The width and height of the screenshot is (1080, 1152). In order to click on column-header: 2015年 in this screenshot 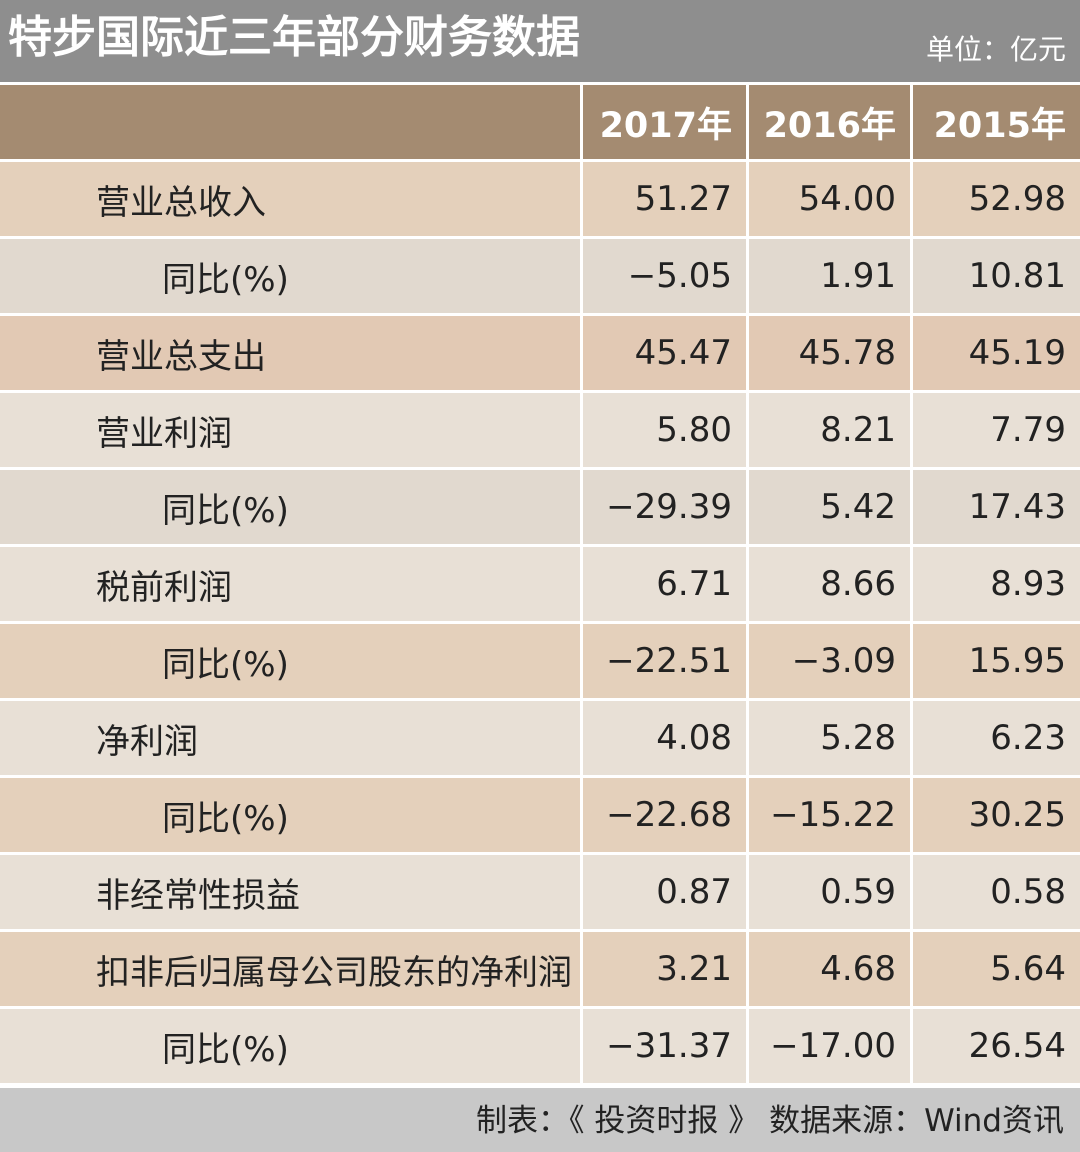, I will do `click(996, 123)`.